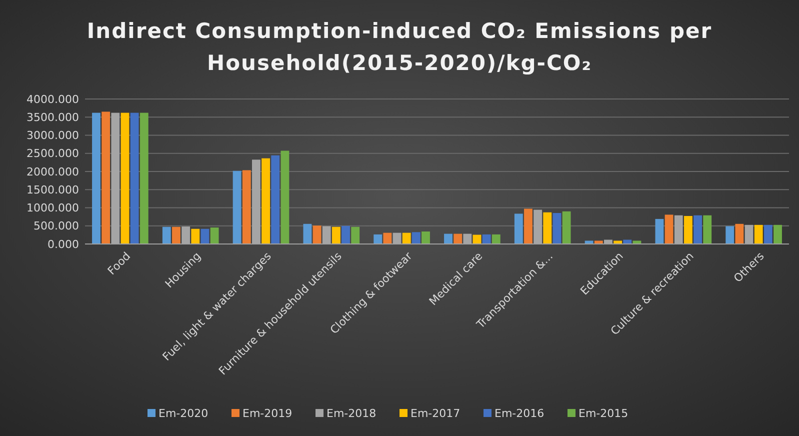  What do you see at coordinates (52, 117) in the screenshot?
I see `y-tick-label: 3500.000` at bounding box center [52, 117].